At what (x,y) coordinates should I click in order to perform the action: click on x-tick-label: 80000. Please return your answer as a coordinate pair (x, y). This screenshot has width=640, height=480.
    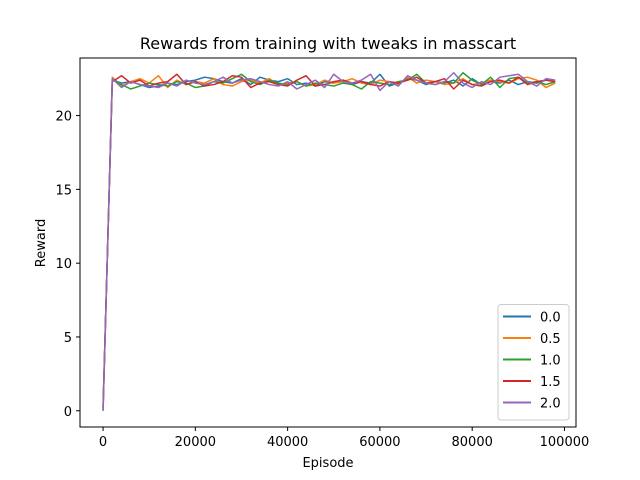
    Looking at the image, I should click on (472, 442).